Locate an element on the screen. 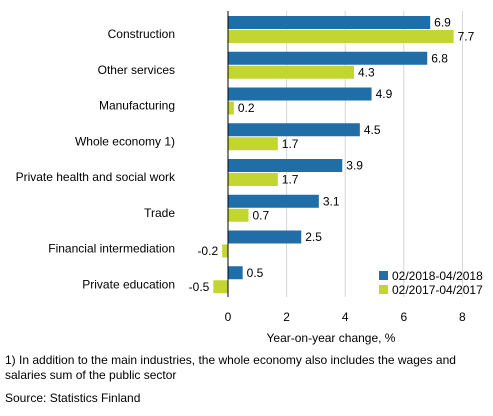 Image resolution: width=493 pixels, height=416 pixels. legend-label: 02/2018-04/2018 is located at coordinates (437, 276).